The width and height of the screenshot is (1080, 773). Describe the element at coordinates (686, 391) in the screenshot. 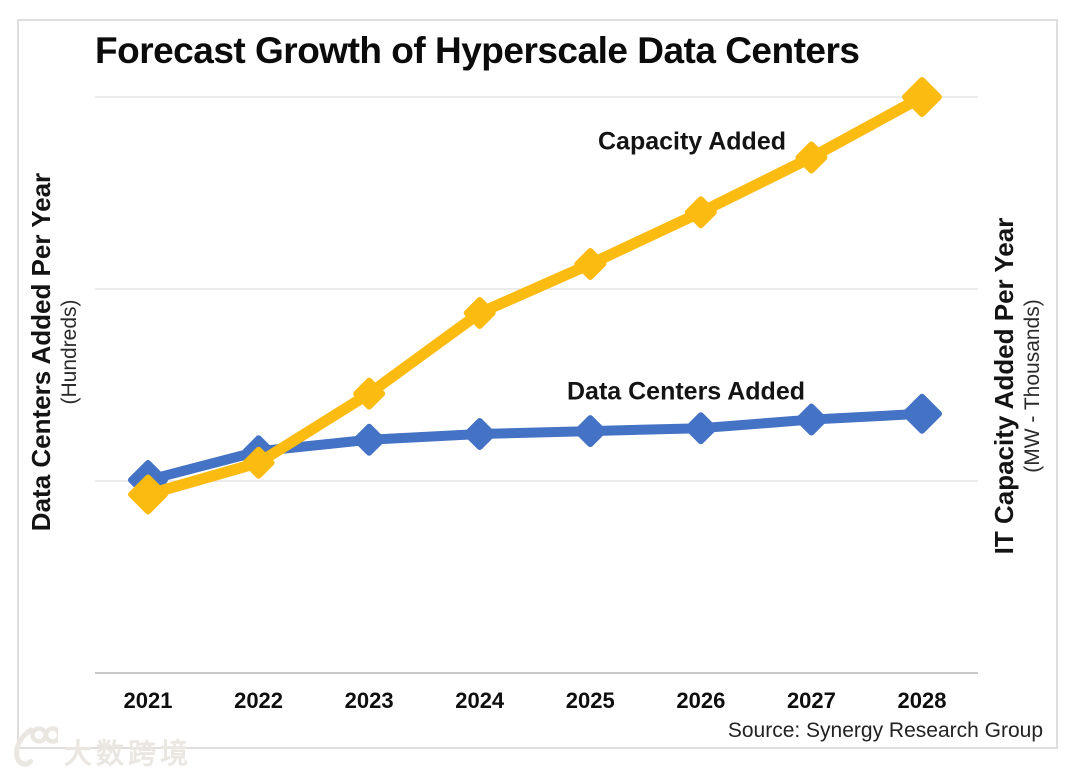

I see `series-label-data-centers-added: Data Centers Added` at that location.